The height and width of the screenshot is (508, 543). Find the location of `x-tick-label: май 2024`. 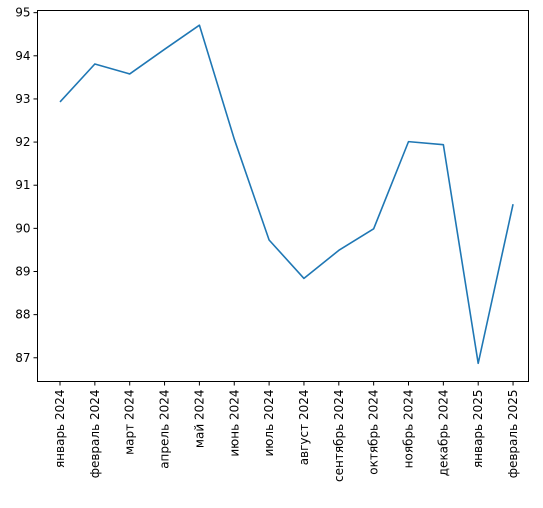

x-tick-label: май 2024 is located at coordinates (199, 419).